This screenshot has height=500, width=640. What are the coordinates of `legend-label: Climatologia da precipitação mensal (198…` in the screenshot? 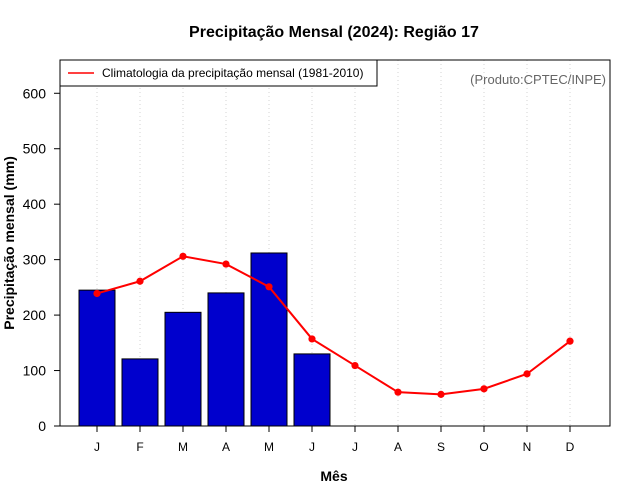 It's located at (232, 73).